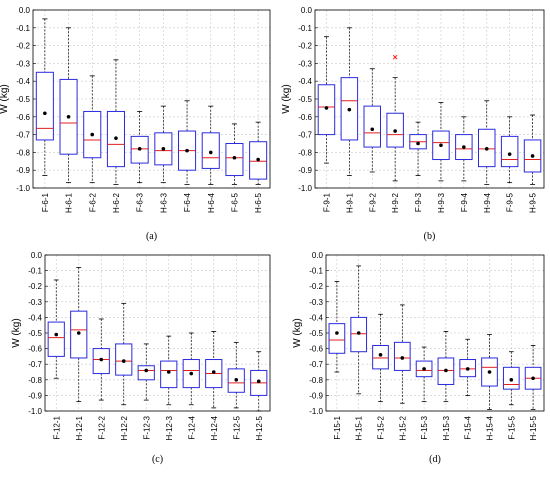  Describe the element at coordinates (435, 459) in the screenshot. I see `panel-label: (d)` at that location.